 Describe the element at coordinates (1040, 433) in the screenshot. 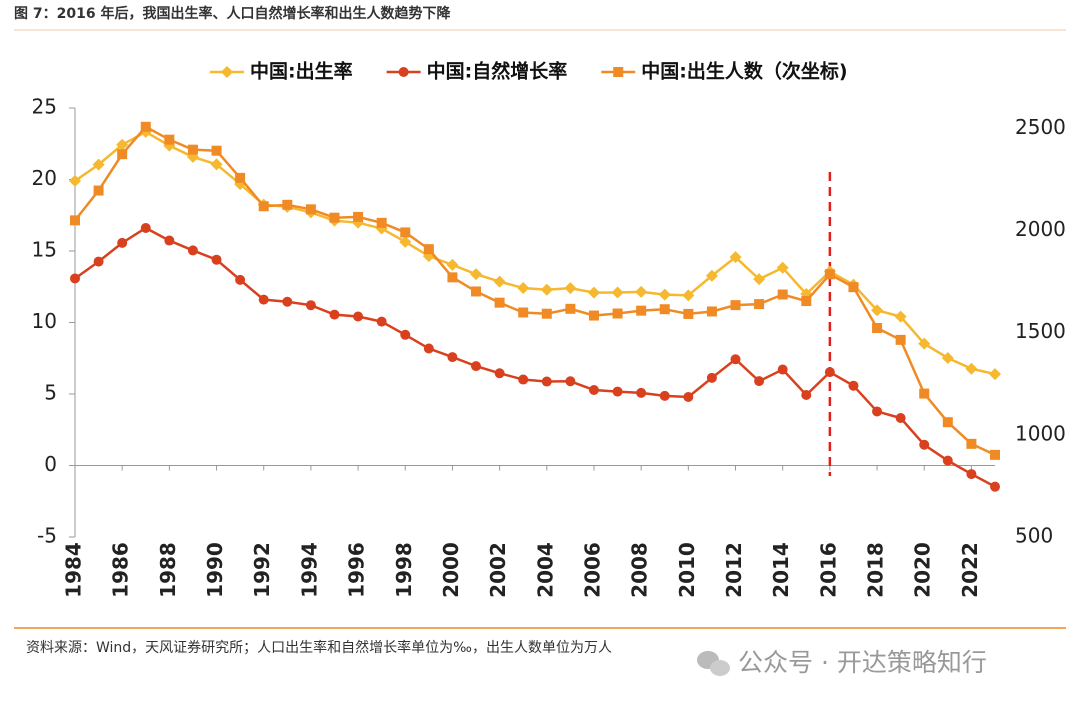

I see `y2-tick-label: 1000` at that location.